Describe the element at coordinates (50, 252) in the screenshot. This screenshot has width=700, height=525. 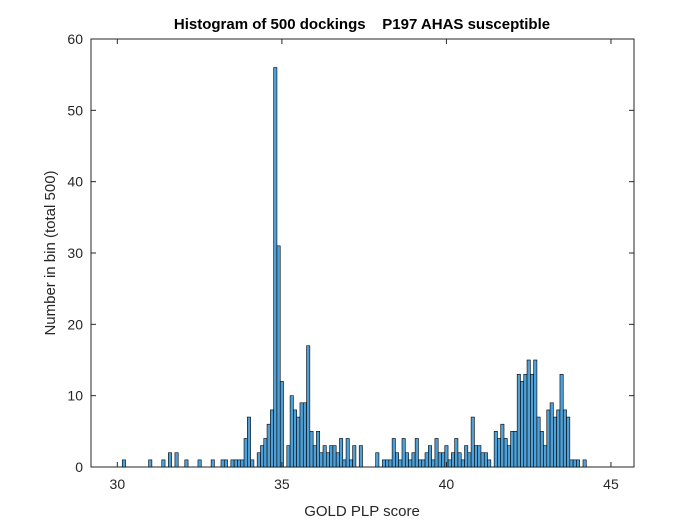
I see `y-axis-label: Number in bin (total 500)` at that location.